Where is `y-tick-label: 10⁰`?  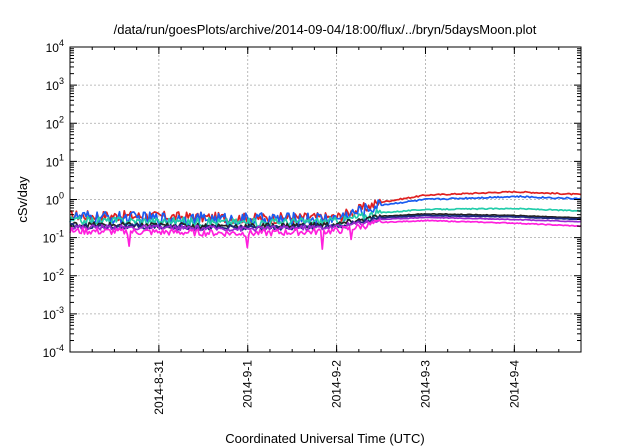 y-tick-label: 10⁰ is located at coordinates (55, 199).